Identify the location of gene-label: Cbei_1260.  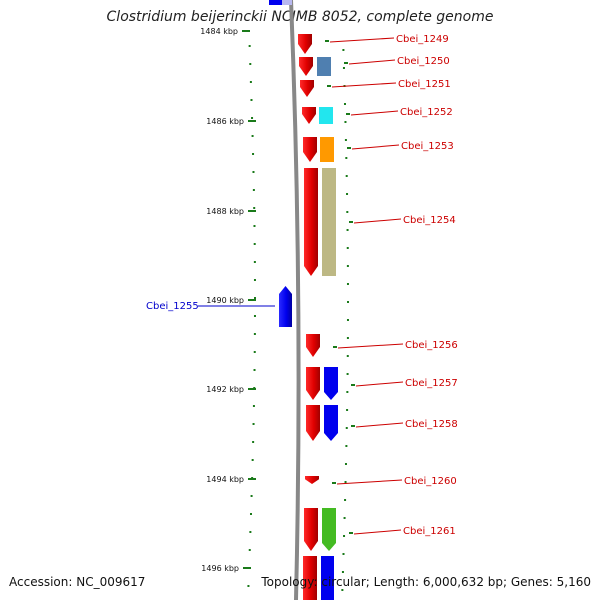
(430, 481).